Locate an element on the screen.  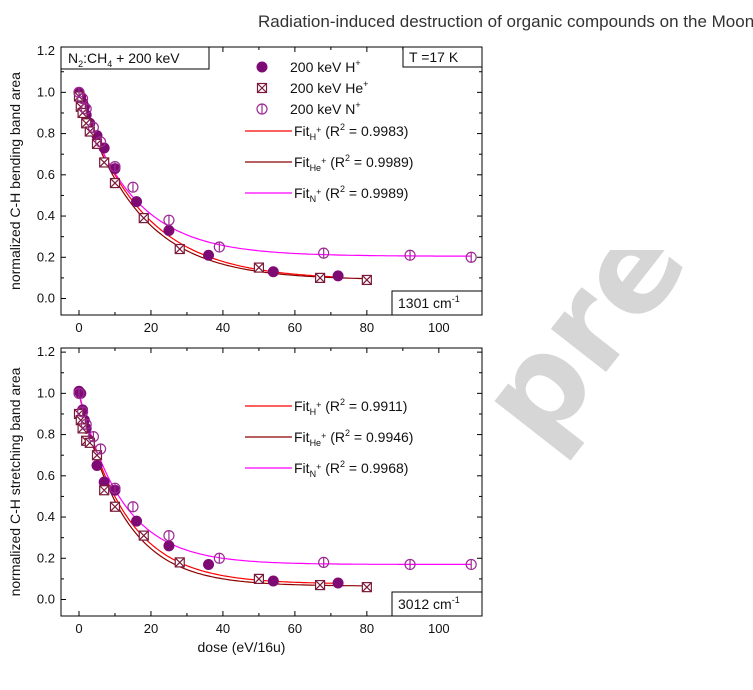
sample-title-box: N2:CH4 + 200 keV is located at coordinates (135, 58).